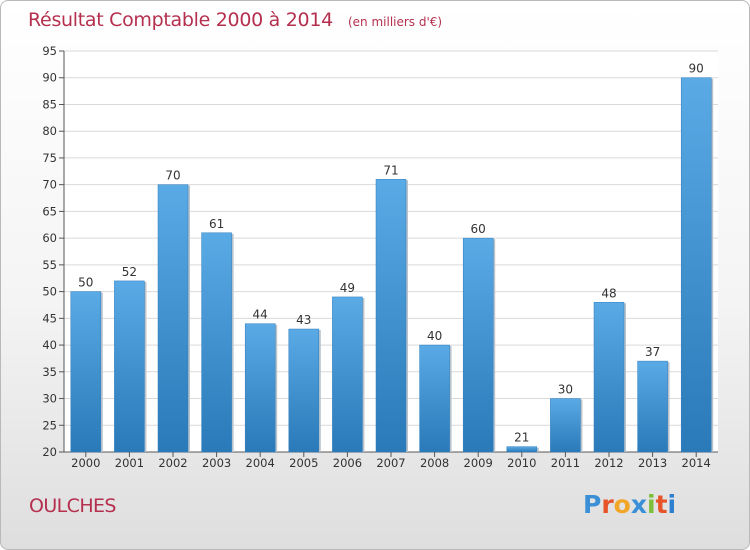 The image size is (750, 550). Describe the element at coordinates (434, 336) in the screenshot. I see `bar-value-label: 40` at that location.